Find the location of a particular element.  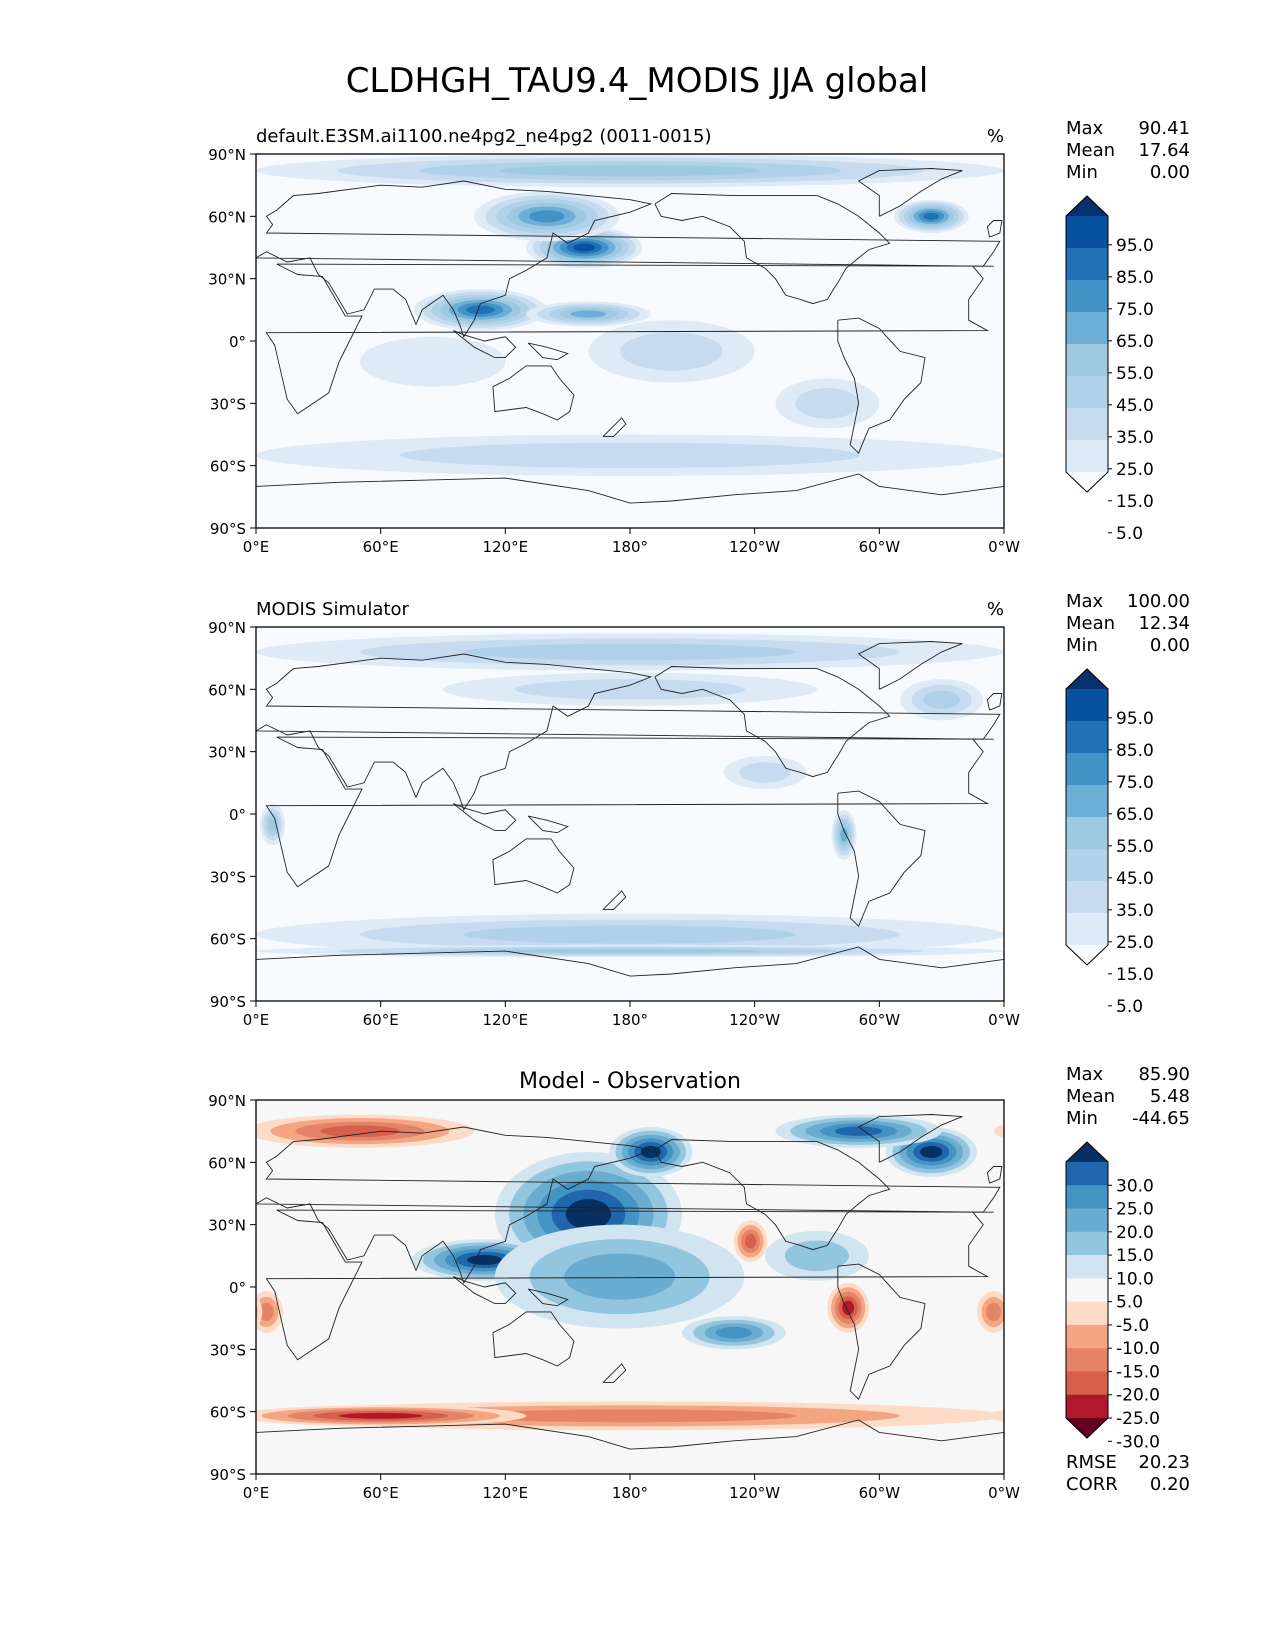

colorbar-label: 65.0 is located at coordinates (1135, 815).